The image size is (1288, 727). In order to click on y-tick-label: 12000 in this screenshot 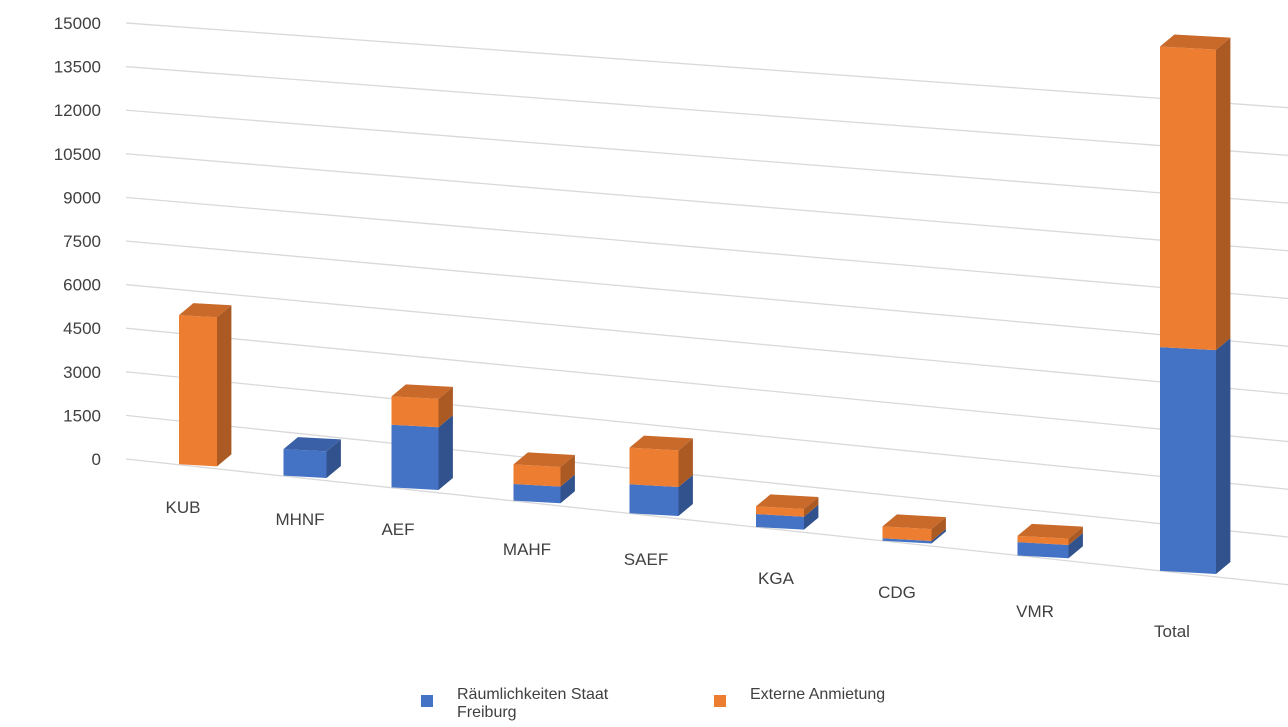, I will do `click(77, 110)`.